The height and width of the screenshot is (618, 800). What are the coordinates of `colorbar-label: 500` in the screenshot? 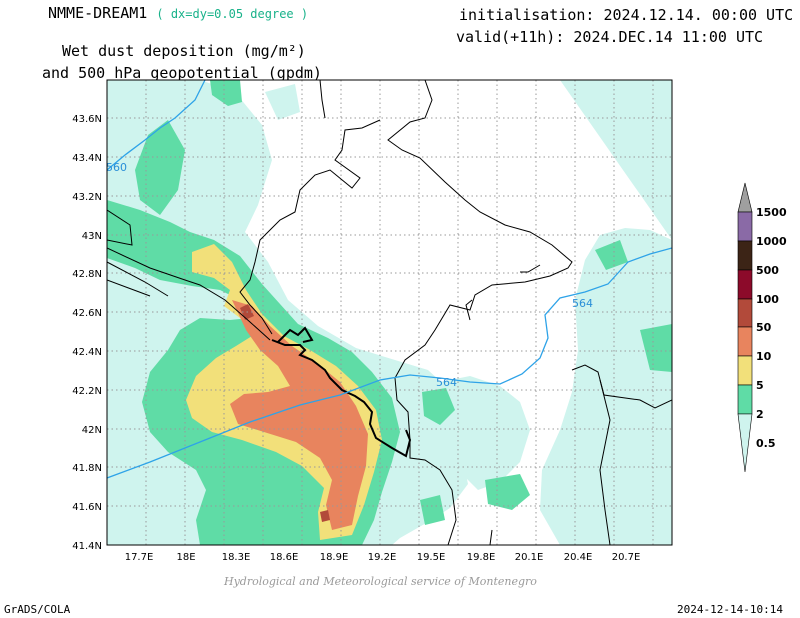 It's located at (767, 270).